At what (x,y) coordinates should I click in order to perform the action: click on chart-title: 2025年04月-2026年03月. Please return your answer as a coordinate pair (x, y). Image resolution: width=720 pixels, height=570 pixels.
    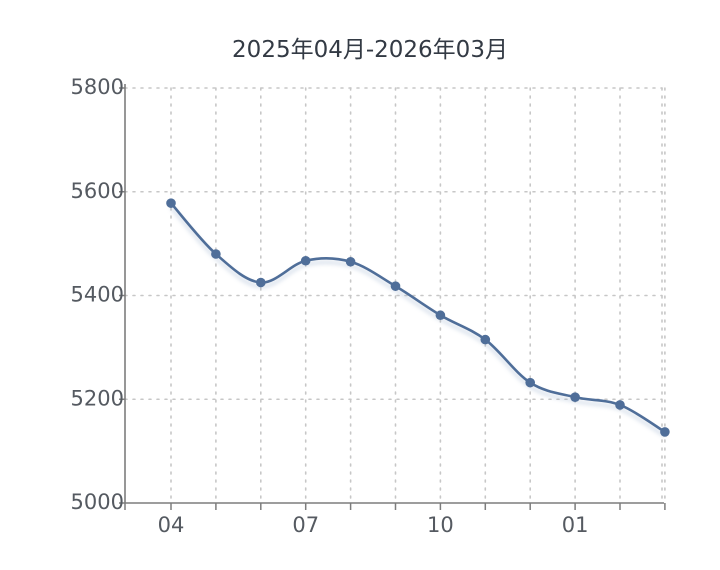
    Looking at the image, I should click on (370, 50).